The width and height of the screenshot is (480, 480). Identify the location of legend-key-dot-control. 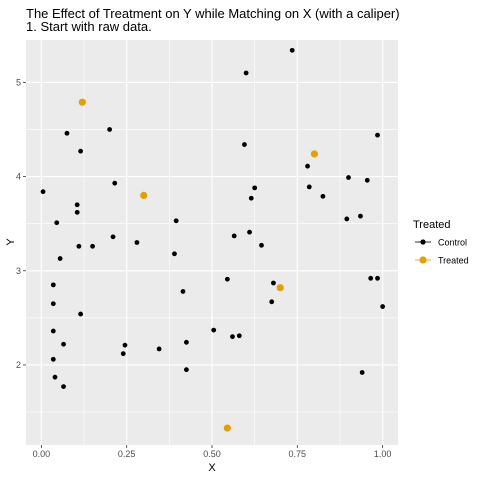
(423, 242).